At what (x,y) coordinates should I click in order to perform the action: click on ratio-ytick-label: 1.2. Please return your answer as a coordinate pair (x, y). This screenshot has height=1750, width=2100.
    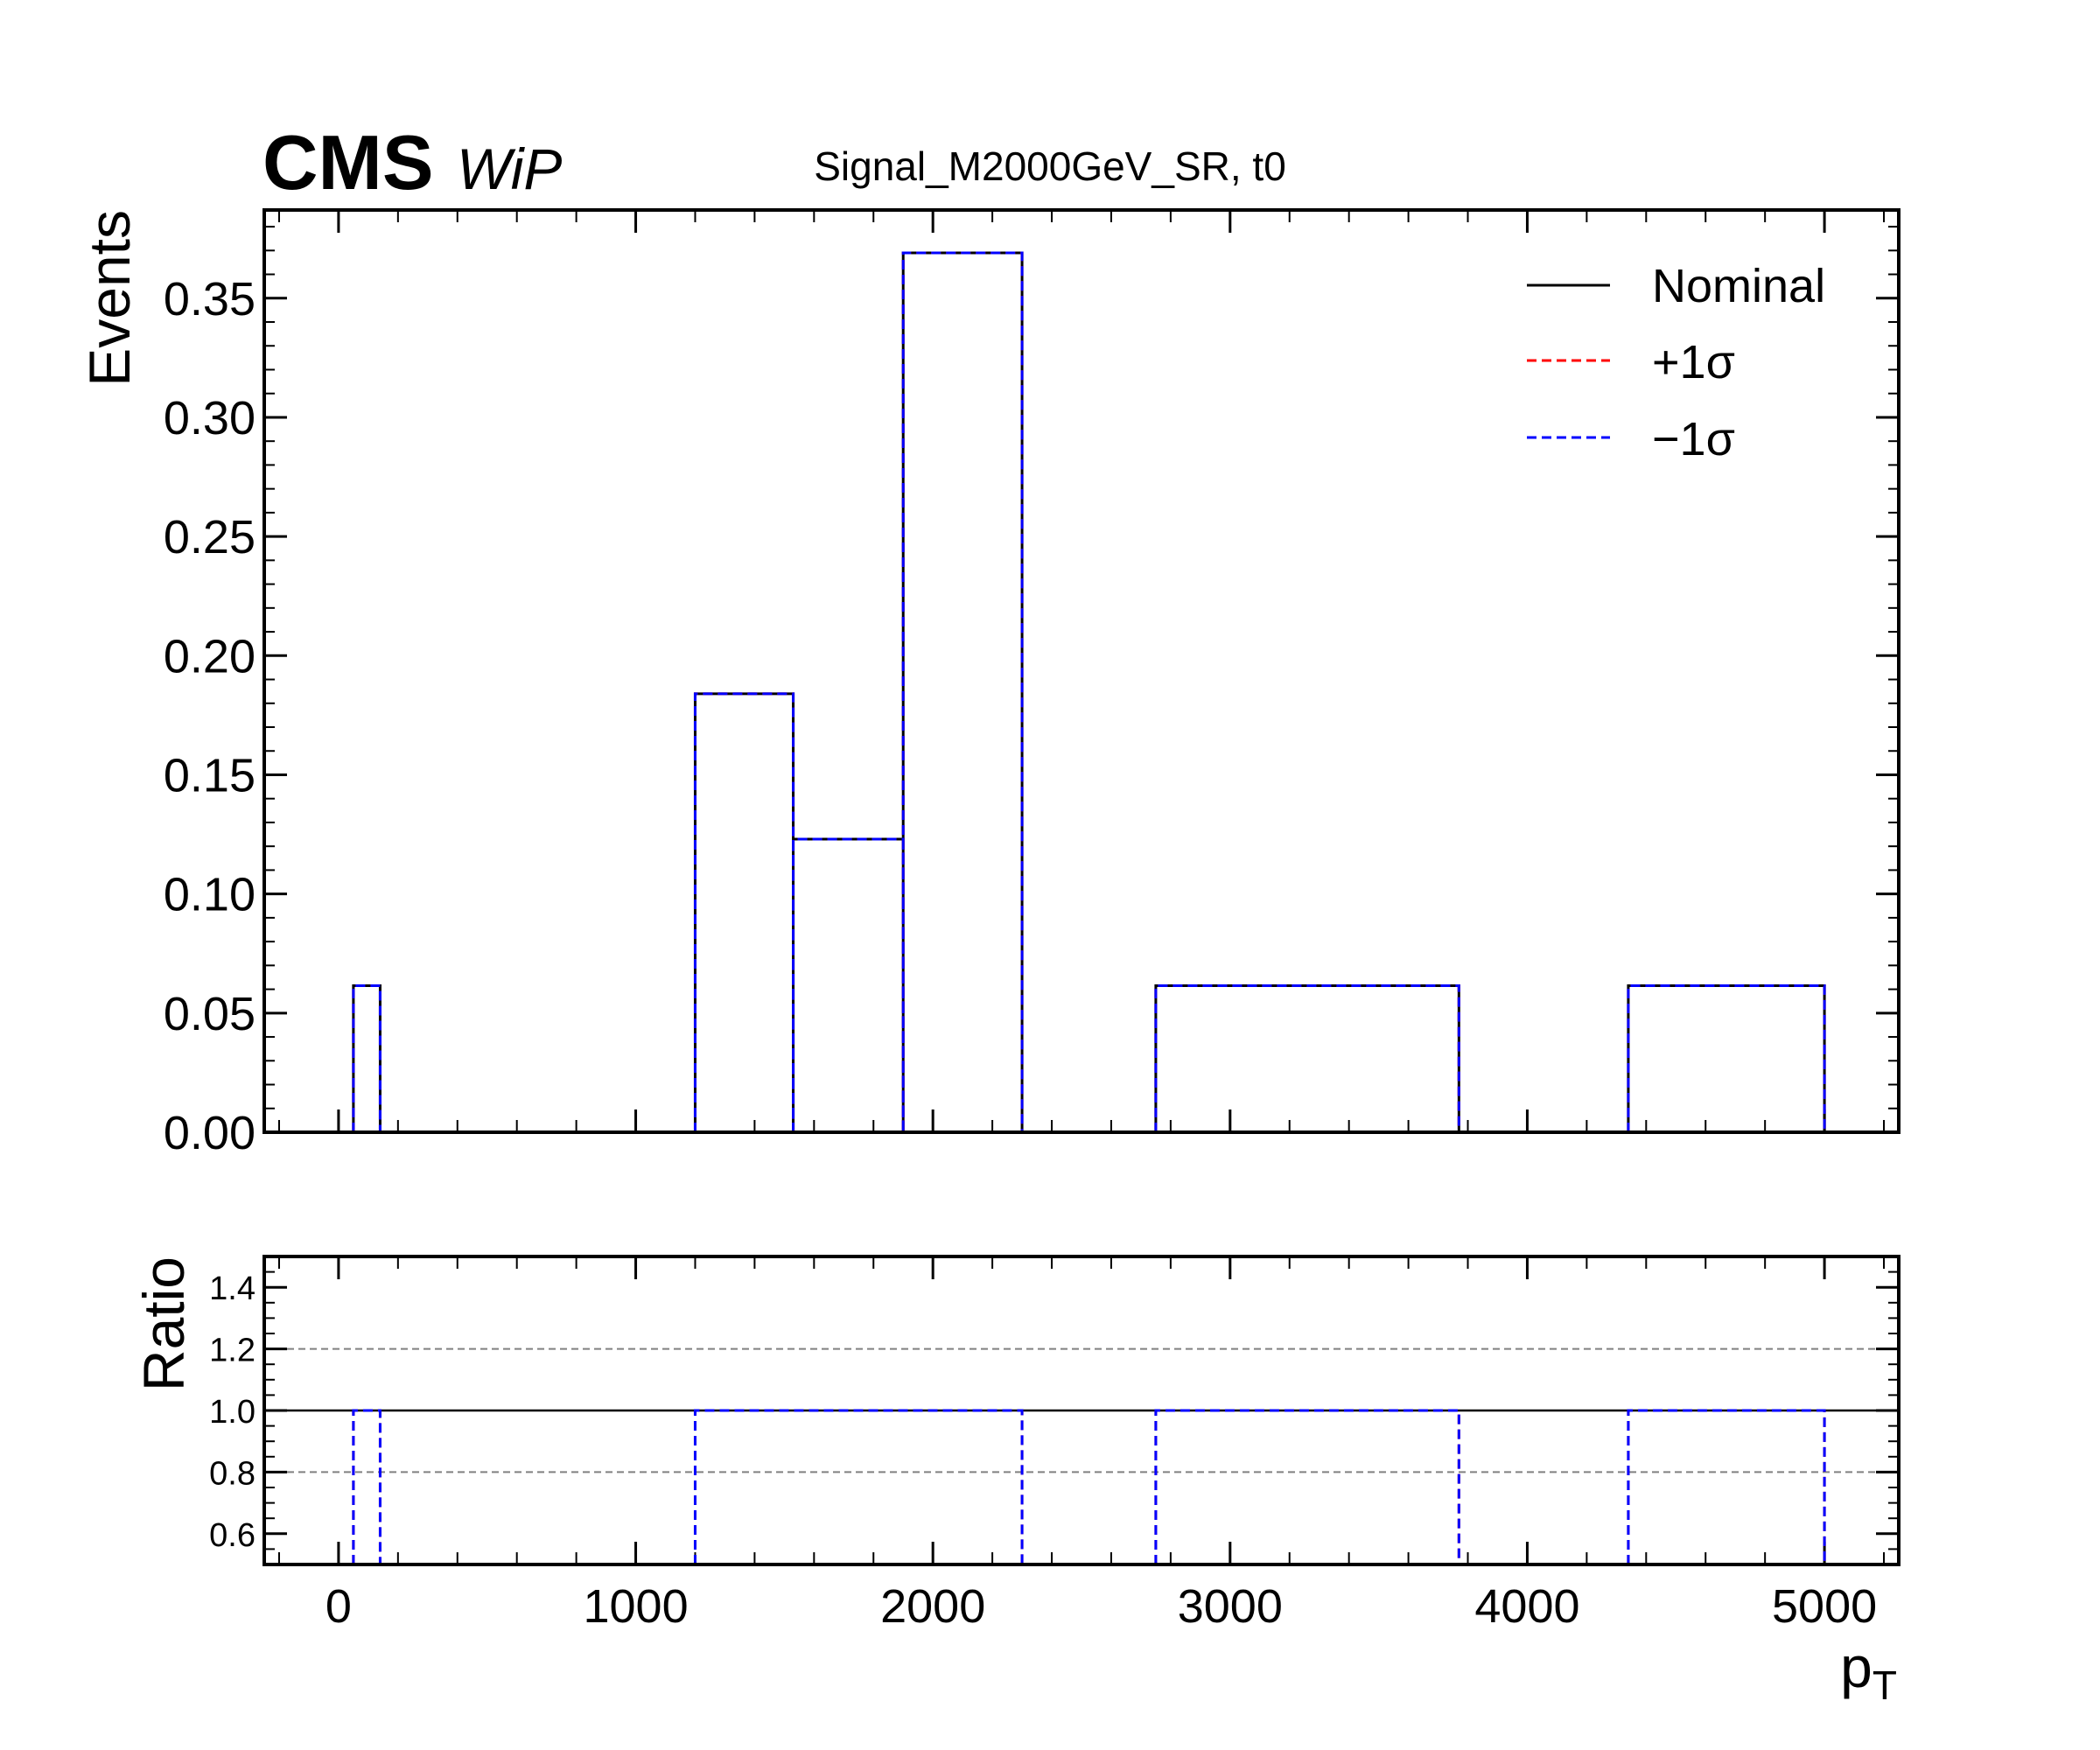
    Looking at the image, I should click on (232, 1351).